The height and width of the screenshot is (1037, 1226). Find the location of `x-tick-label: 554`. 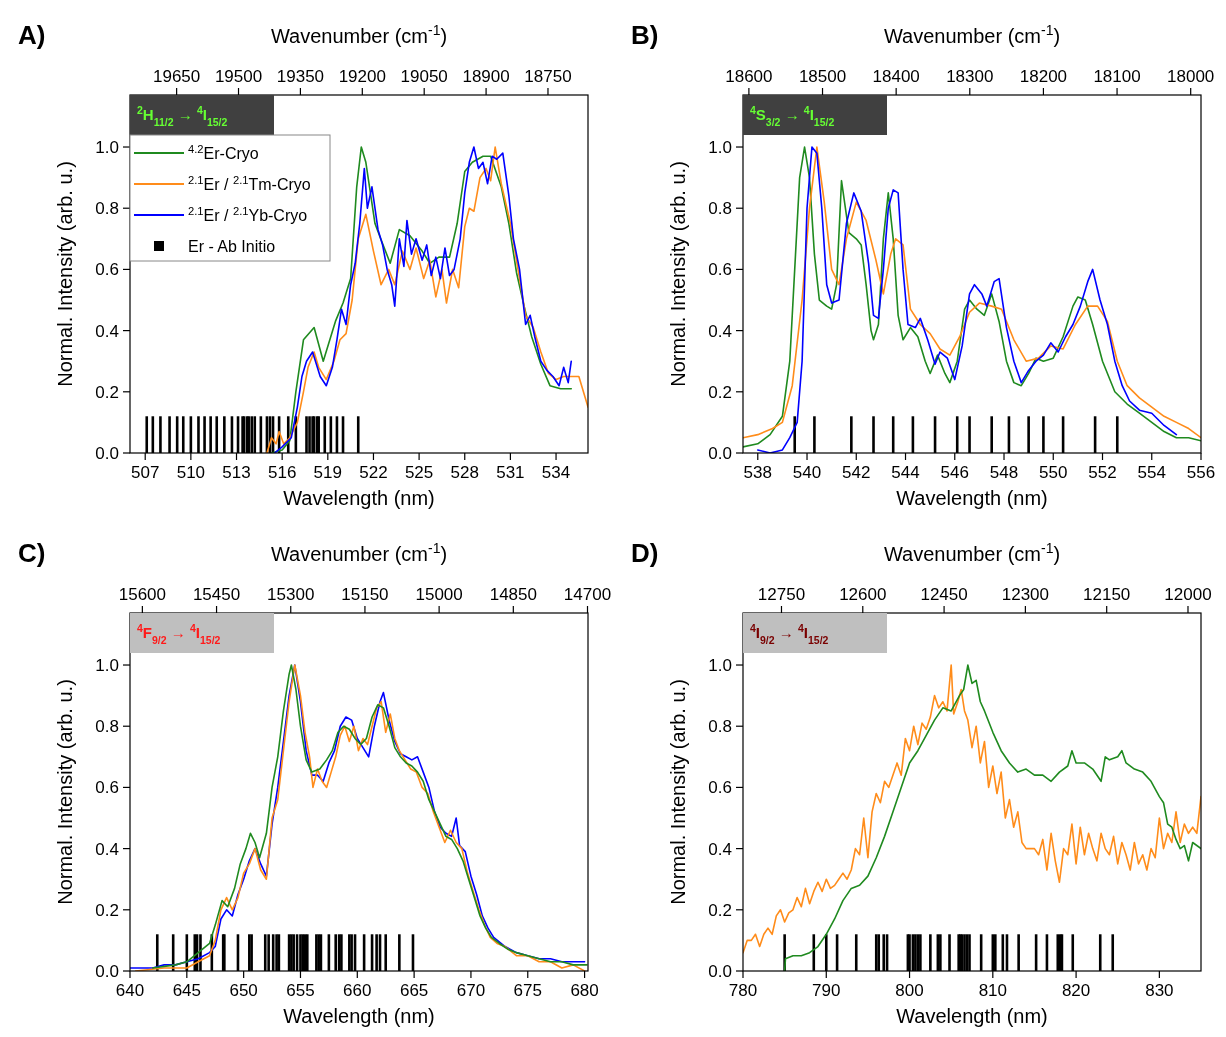

x-tick-label: 554 is located at coordinates (1151, 472).